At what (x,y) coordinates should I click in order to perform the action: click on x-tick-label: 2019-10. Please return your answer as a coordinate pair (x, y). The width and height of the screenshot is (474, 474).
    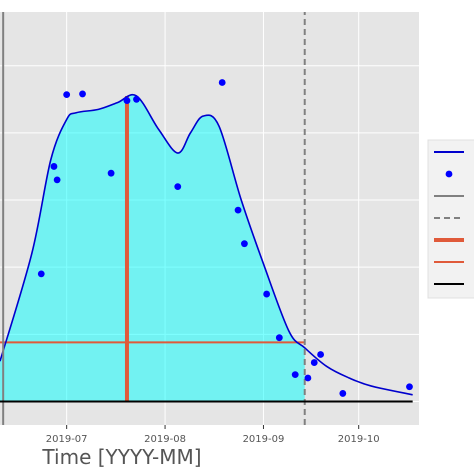
    Looking at the image, I should click on (359, 439).